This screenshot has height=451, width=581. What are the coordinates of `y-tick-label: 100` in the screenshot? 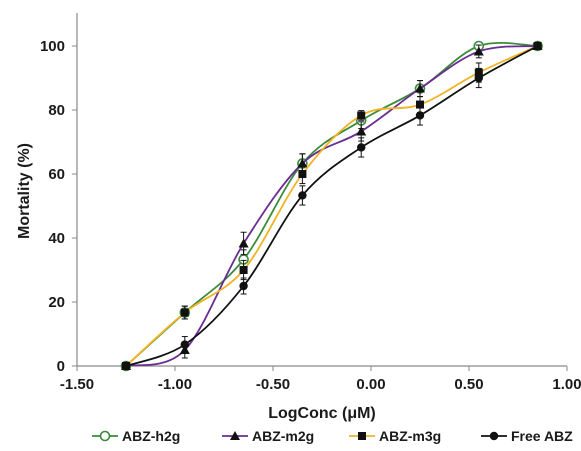 It's located at (52, 46).